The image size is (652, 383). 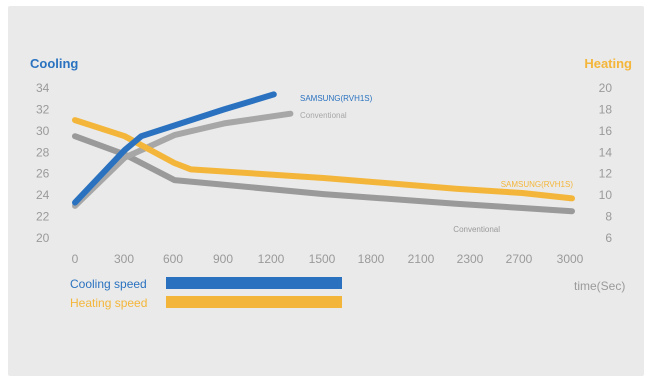 What do you see at coordinates (606, 88) in the screenshot?
I see `right-tick-label: 20` at bounding box center [606, 88].